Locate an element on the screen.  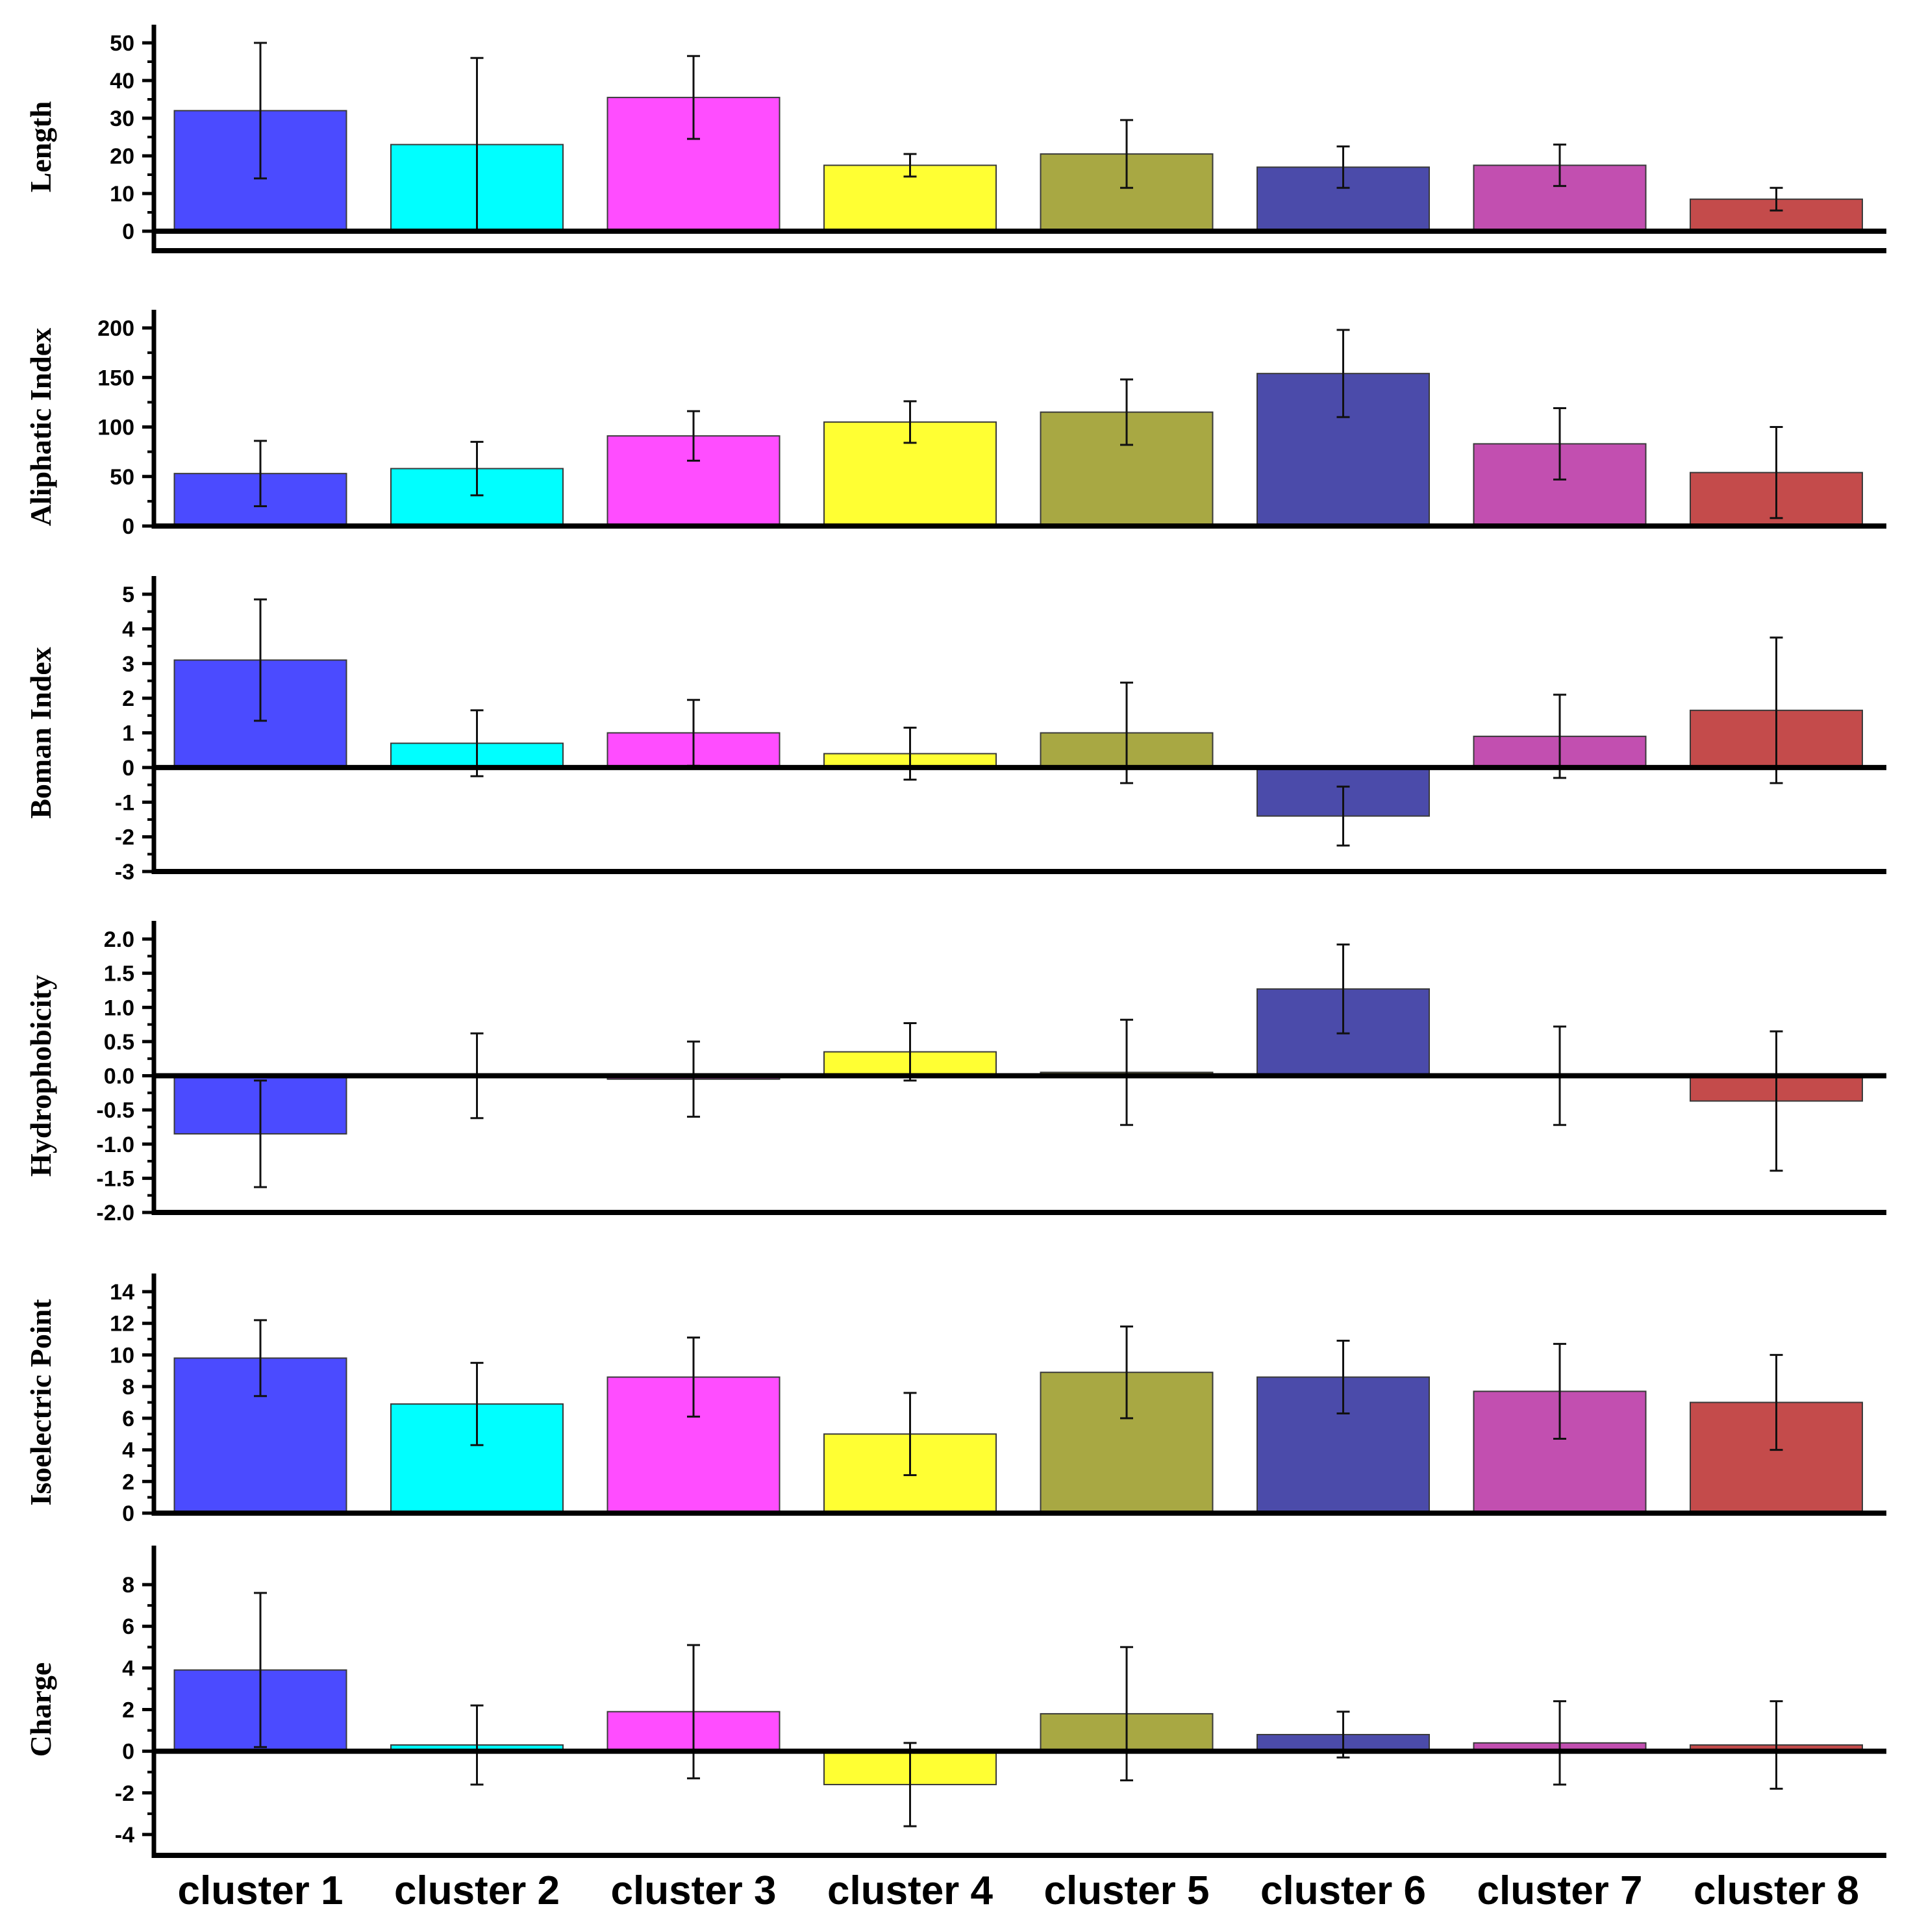
y-tick-label: 14 is located at coordinates (122, 1292).